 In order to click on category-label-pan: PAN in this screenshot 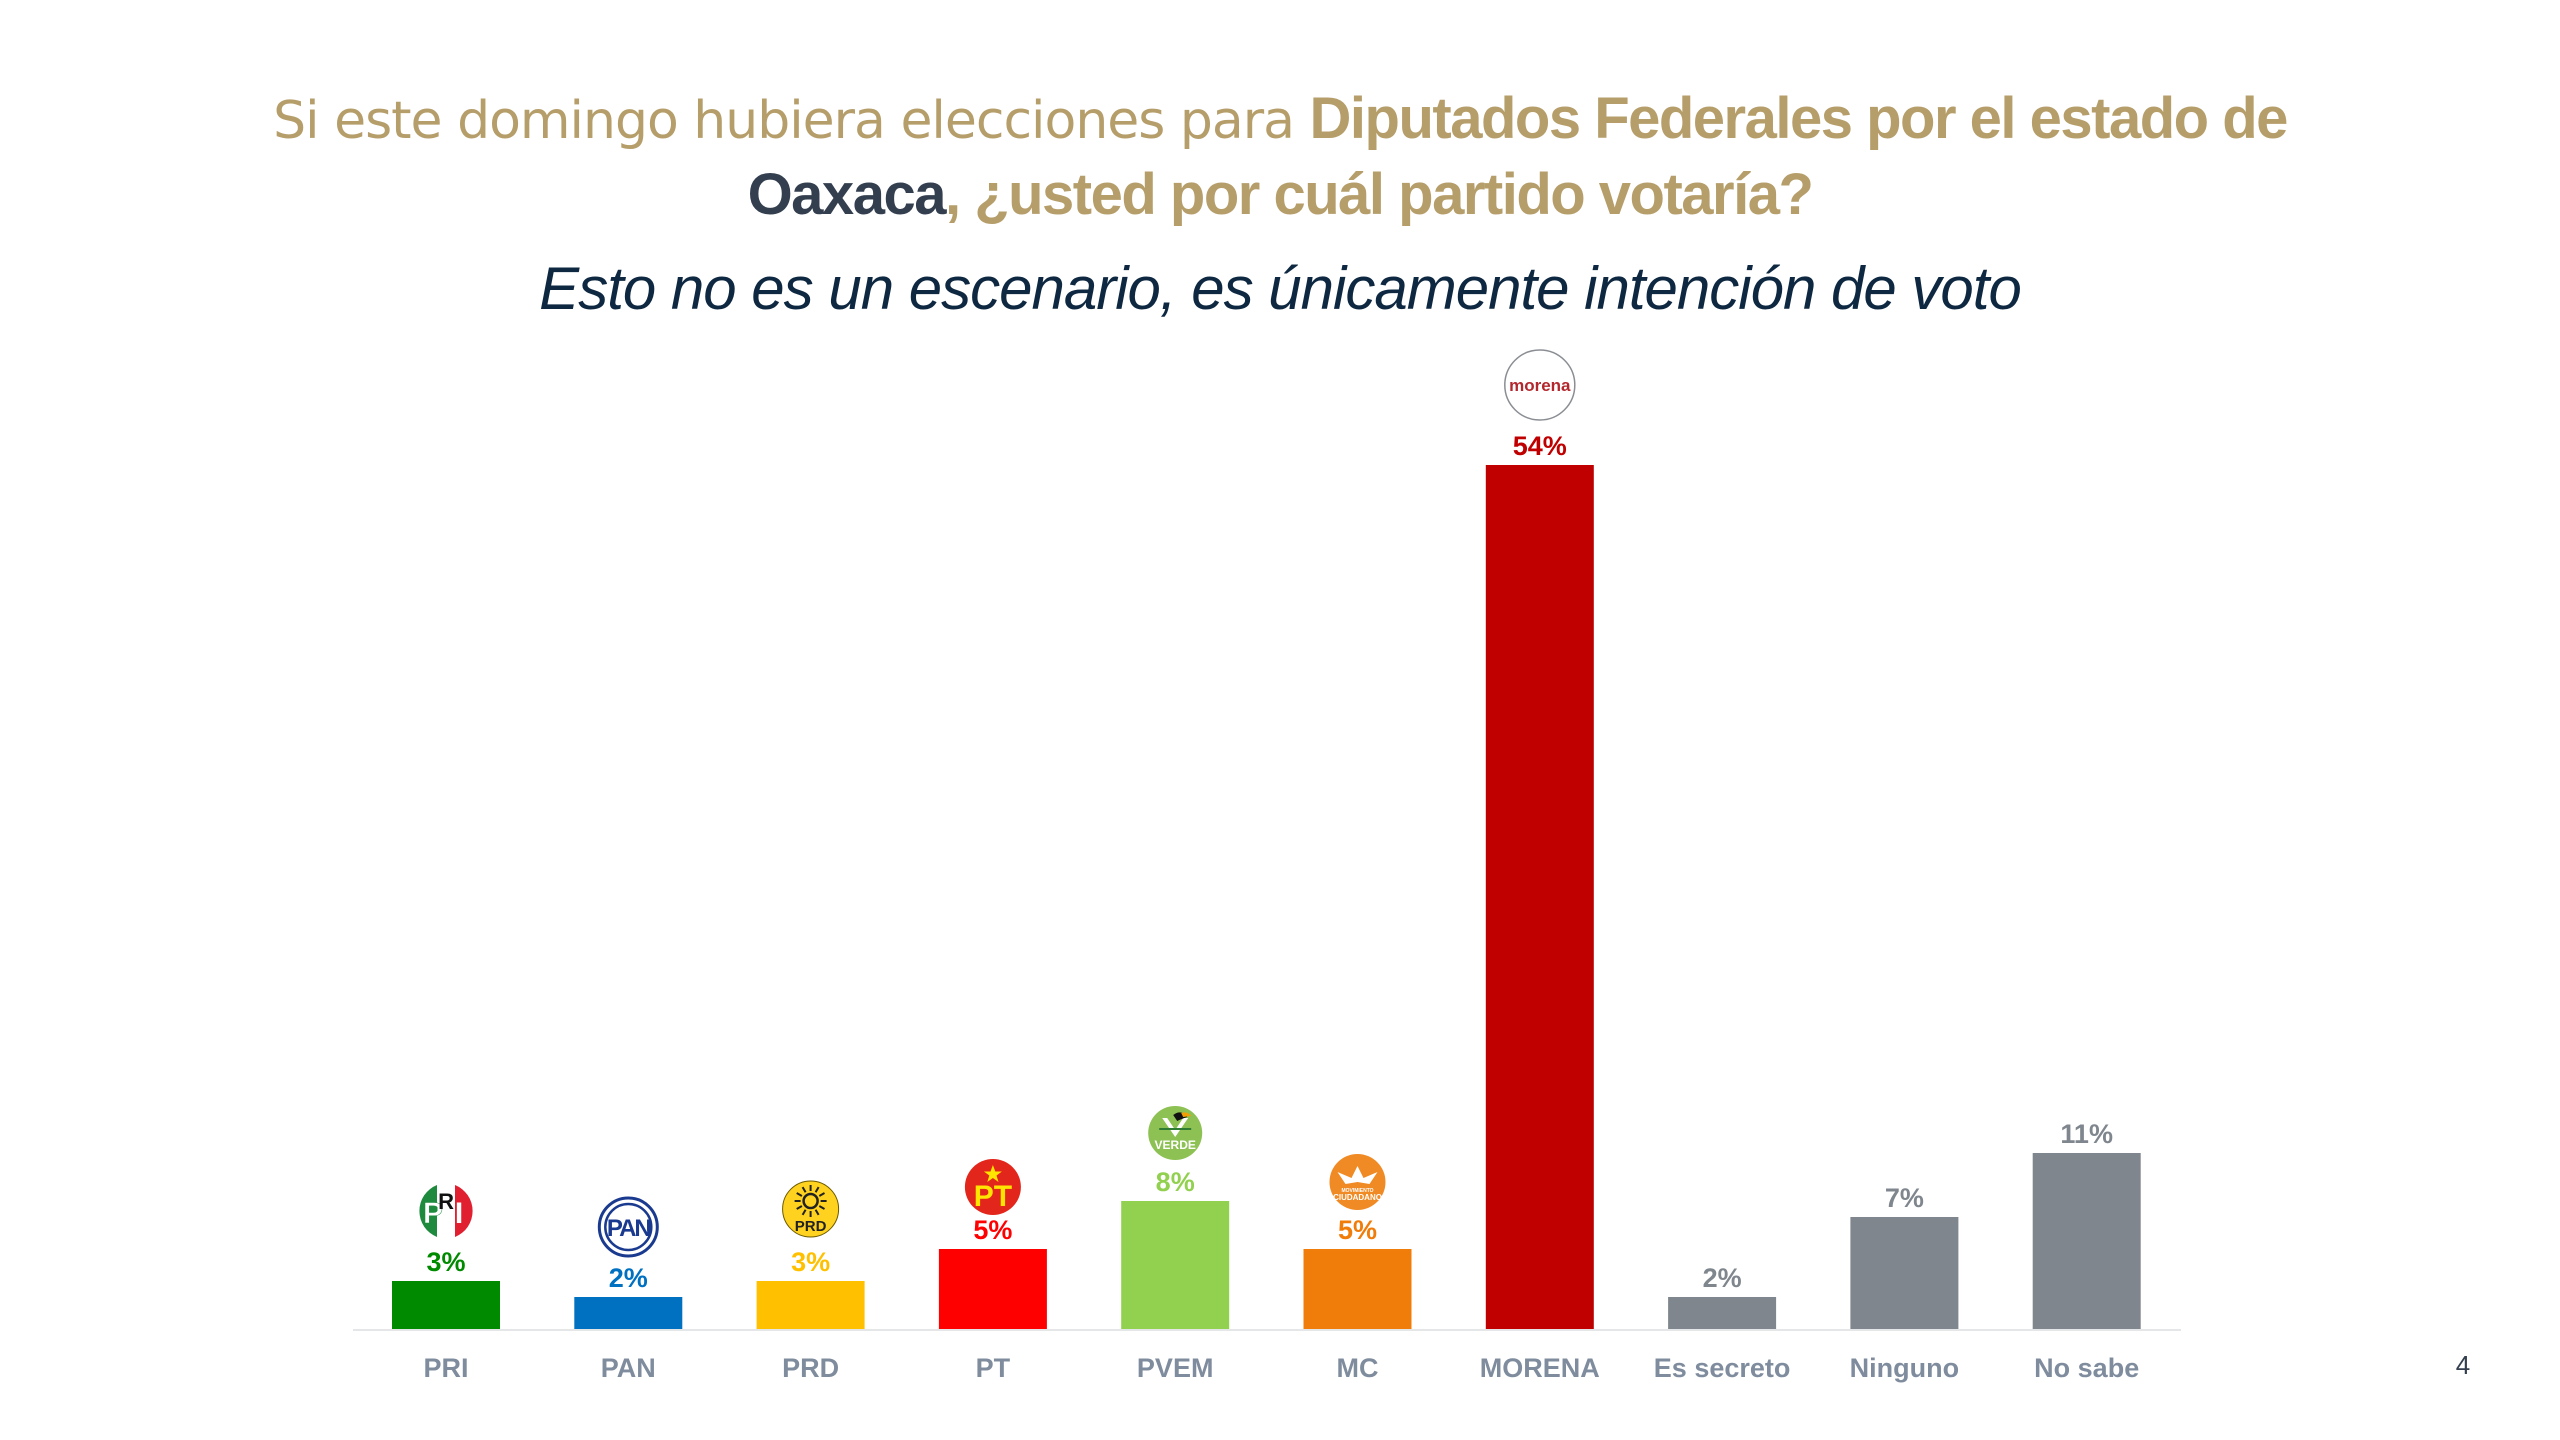, I will do `click(628, 1368)`.